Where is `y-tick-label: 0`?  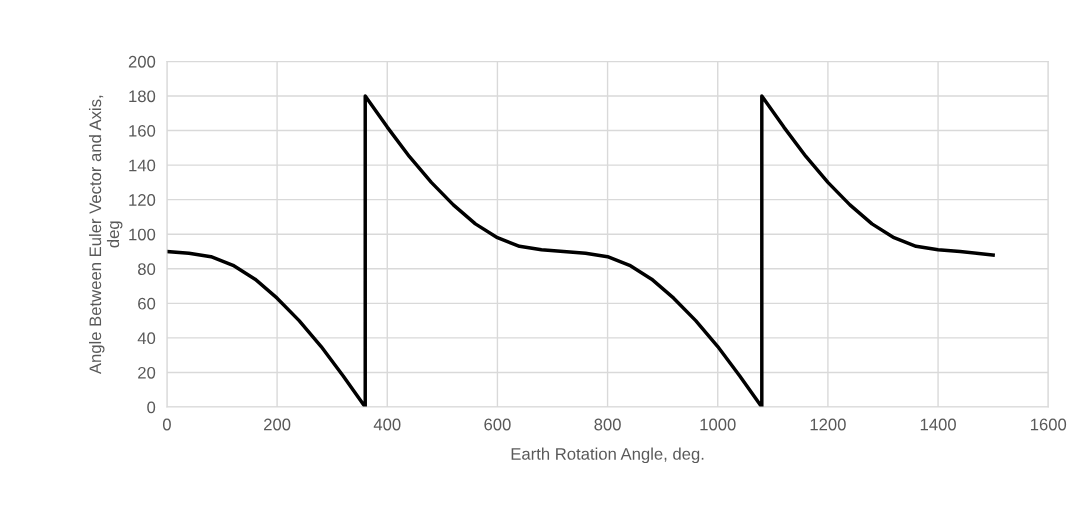
y-tick-label: 0 is located at coordinates (151, 407).